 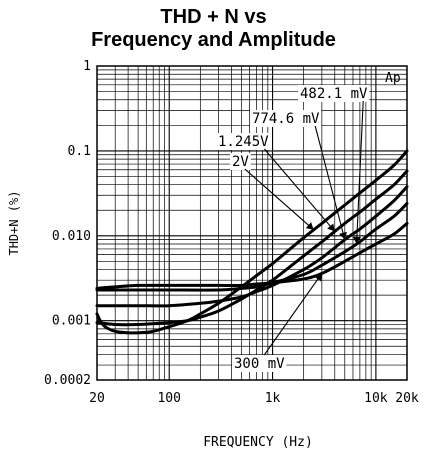 What do you see at coordinates (97, 398) in the screenshot?
I see `x-tick-label: 20` at bounding box center [97, 398].